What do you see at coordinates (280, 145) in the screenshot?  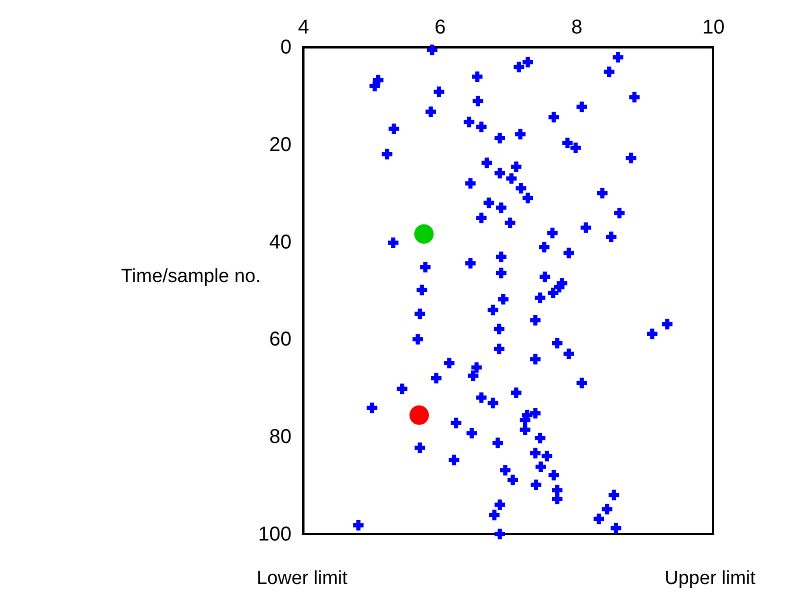 I see `y-tick-label: 20` at bounding box center [280, 145].